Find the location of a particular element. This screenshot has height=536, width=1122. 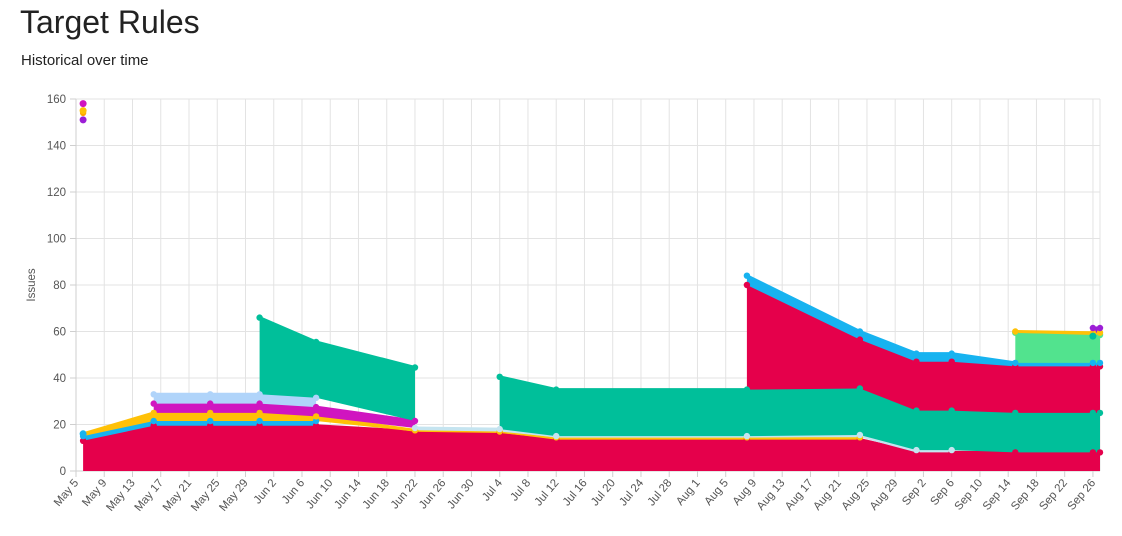

x-tick-label: Jul 4 is located at coordinates (492, 490).